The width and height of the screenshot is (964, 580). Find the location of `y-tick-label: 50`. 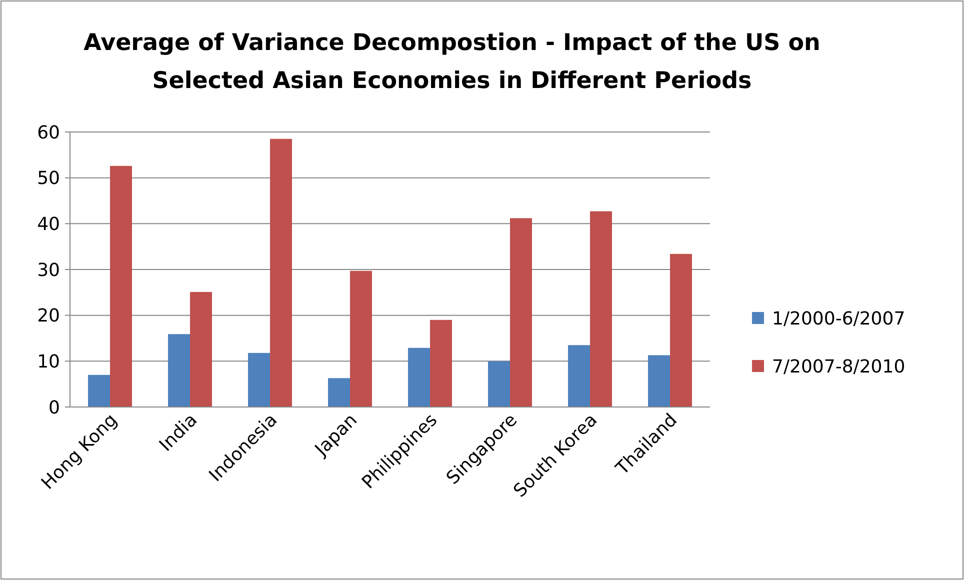

y-tick-label: 50 is located at coordinates (48, 179).